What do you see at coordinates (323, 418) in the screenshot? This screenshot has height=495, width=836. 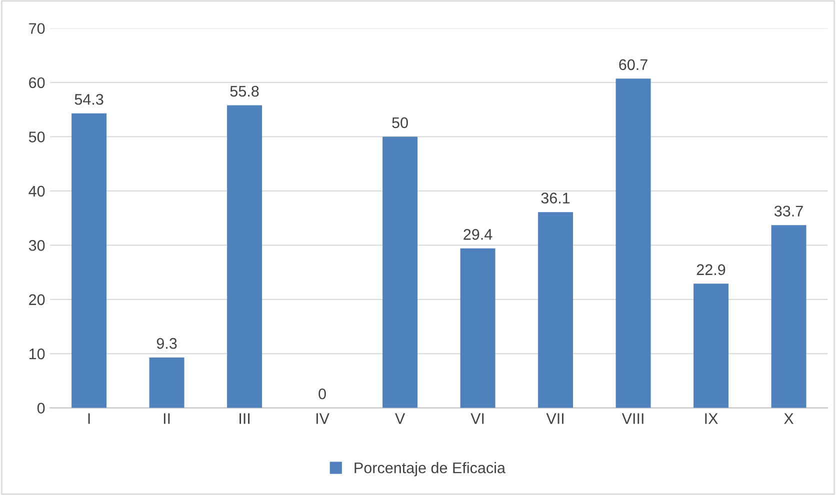 I see `x-tick-label: IV` at bounding box center [323, 418].